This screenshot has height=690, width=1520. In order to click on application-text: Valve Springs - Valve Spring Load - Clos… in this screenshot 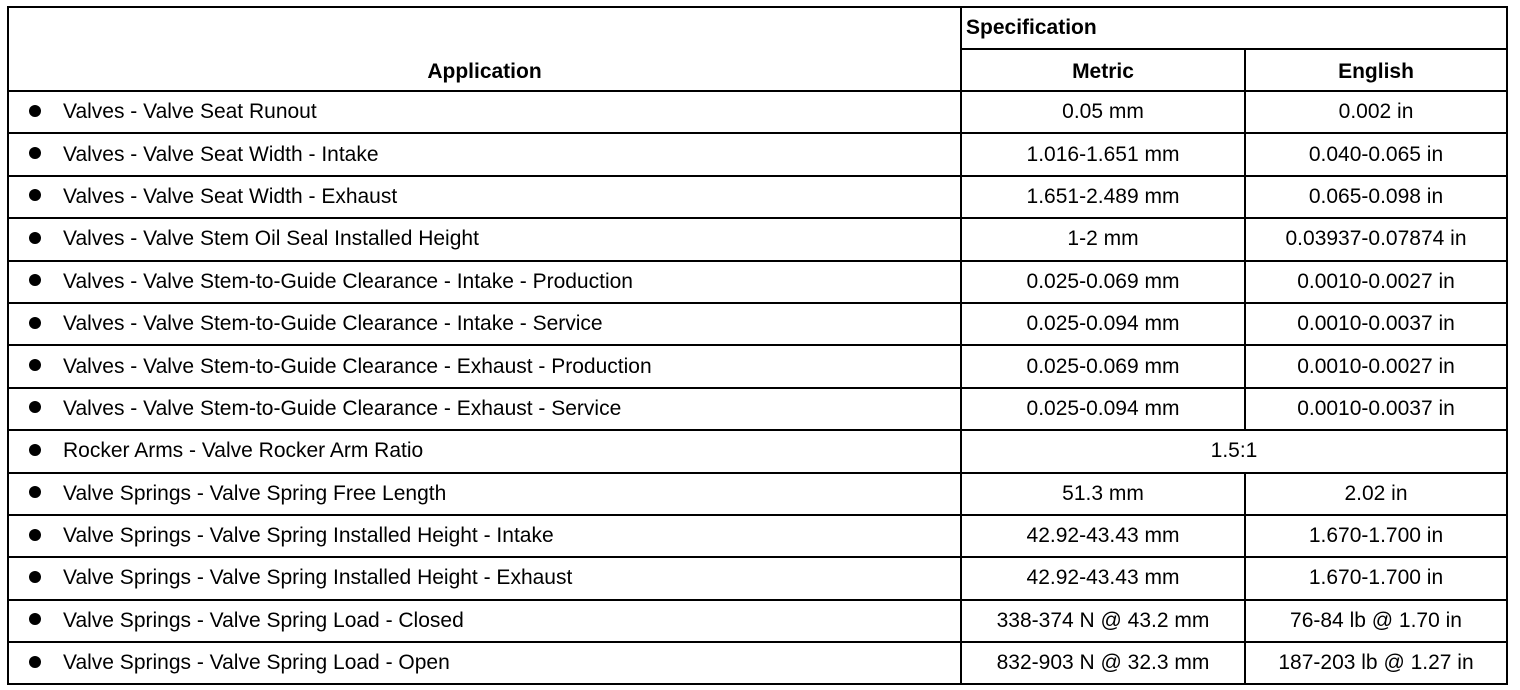, I will do `click(263, 620)`.